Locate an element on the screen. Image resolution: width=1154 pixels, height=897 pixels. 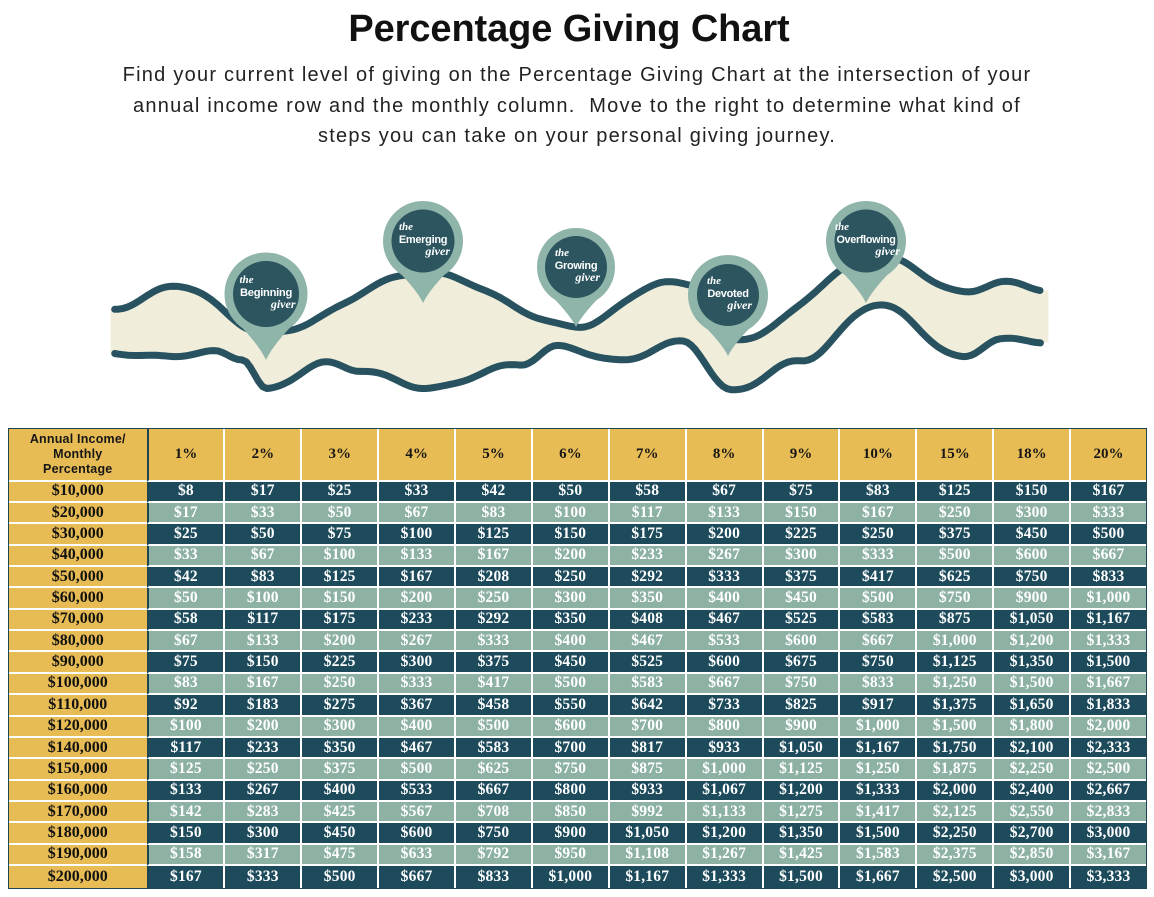
svg-text: Devoted is located at coordinates (727, 294).